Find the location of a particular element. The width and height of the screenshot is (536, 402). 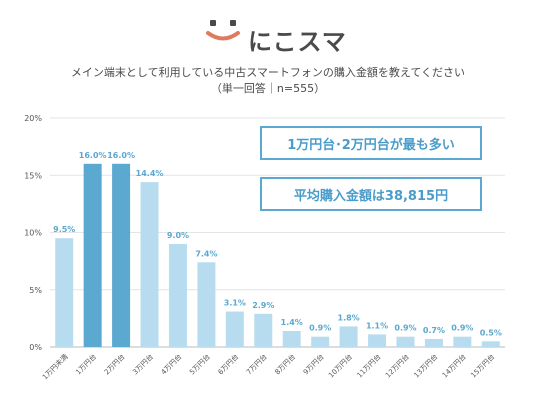

brand-logo: にこスマ is located at coordinates (268, 32).